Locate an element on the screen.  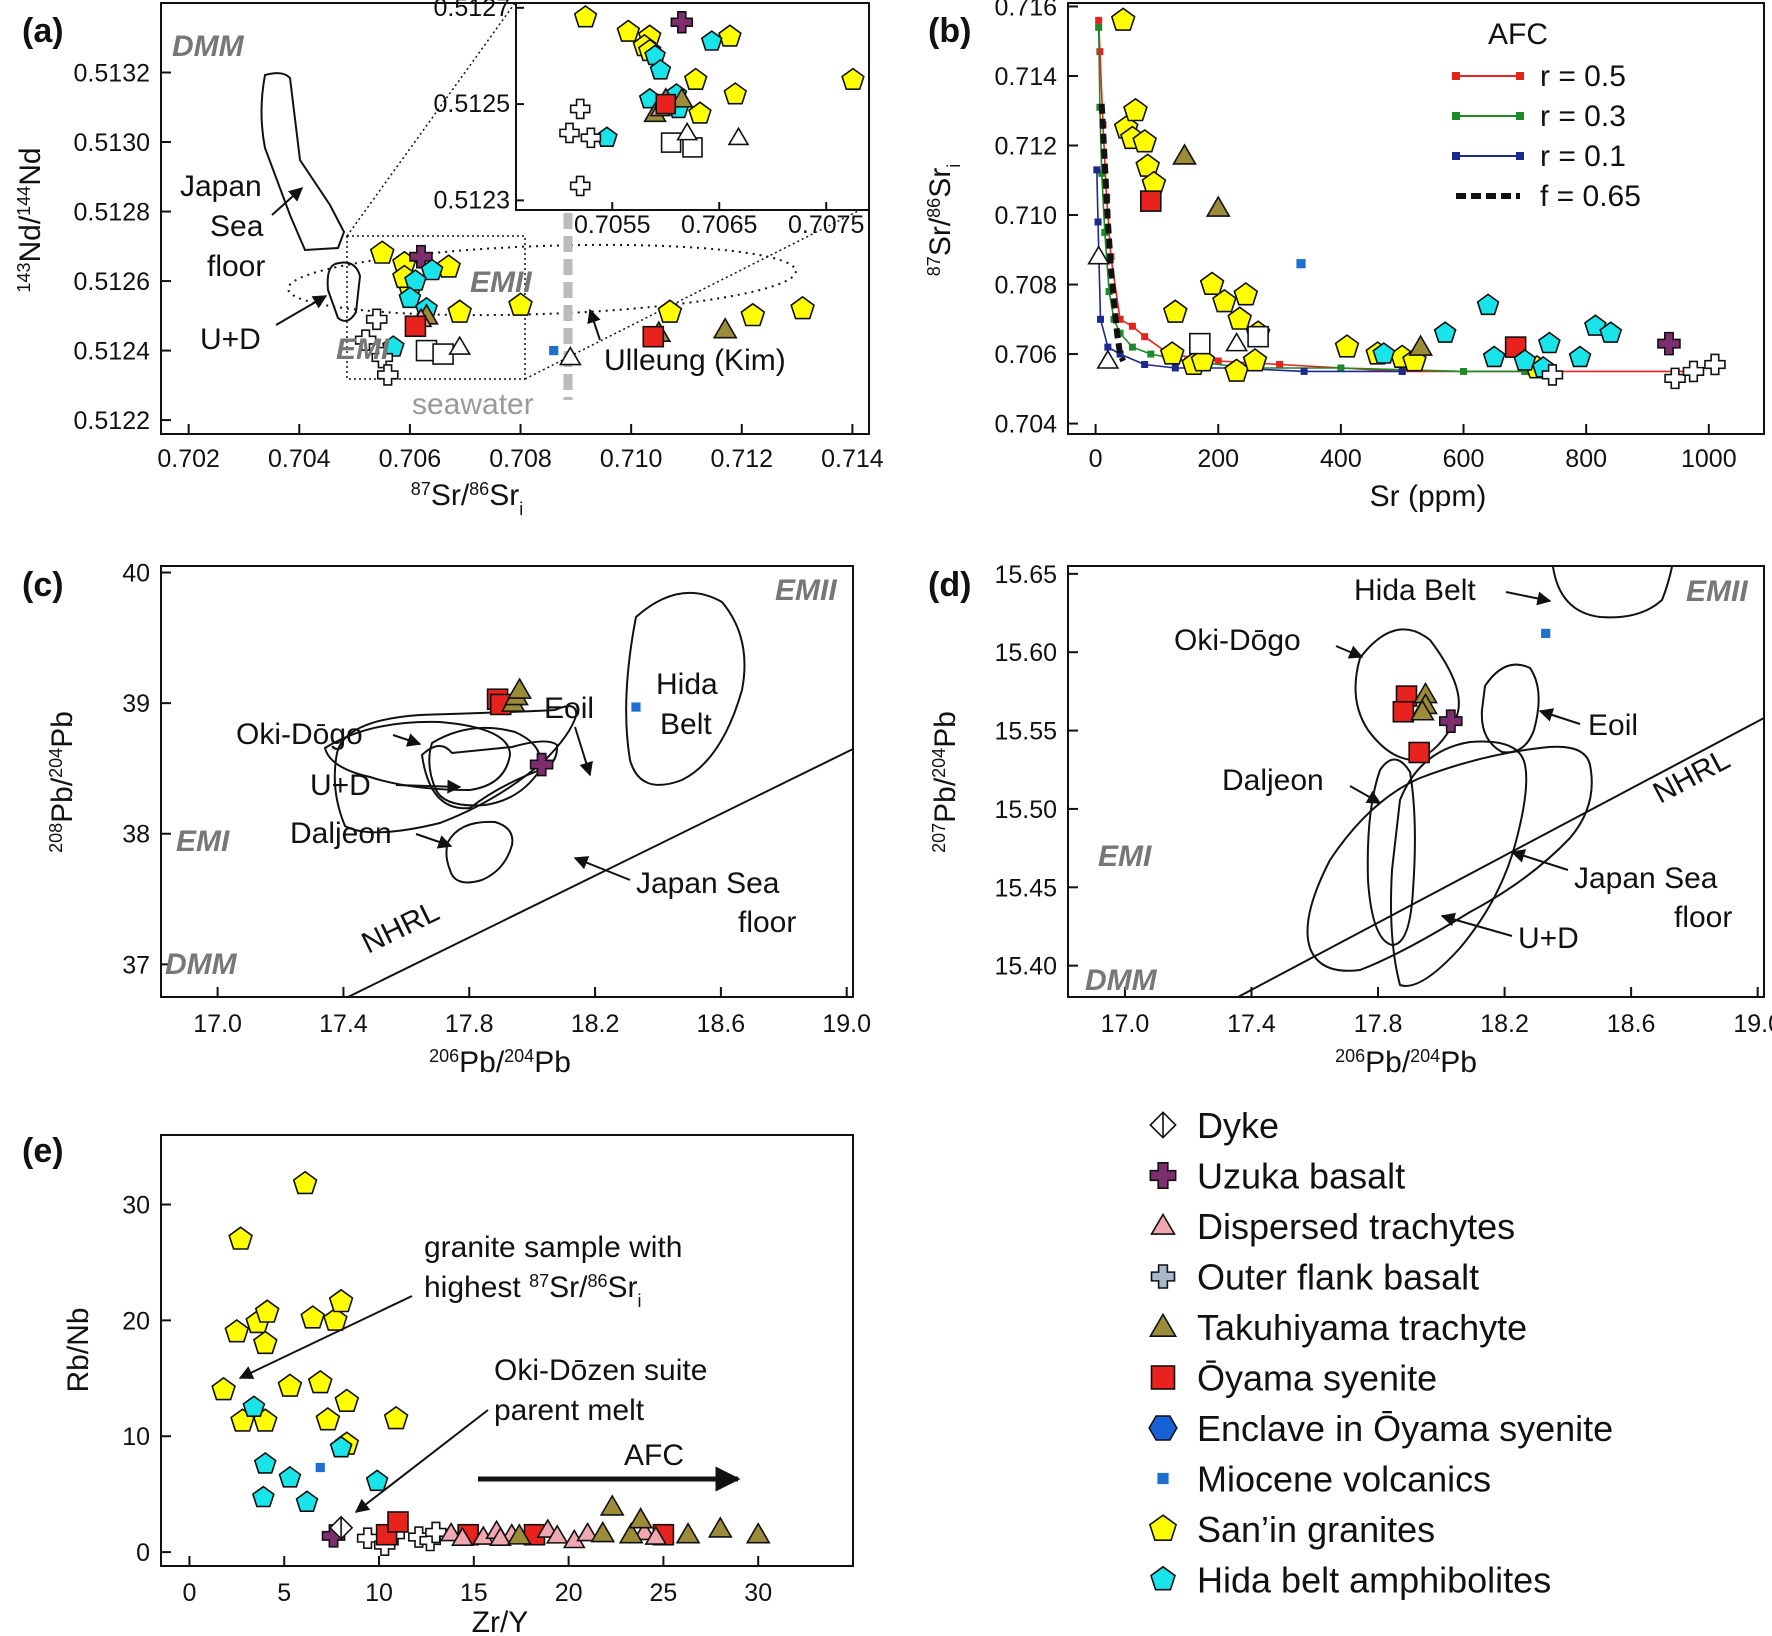
u-plus-d-field is located at coordinates (344, 291).